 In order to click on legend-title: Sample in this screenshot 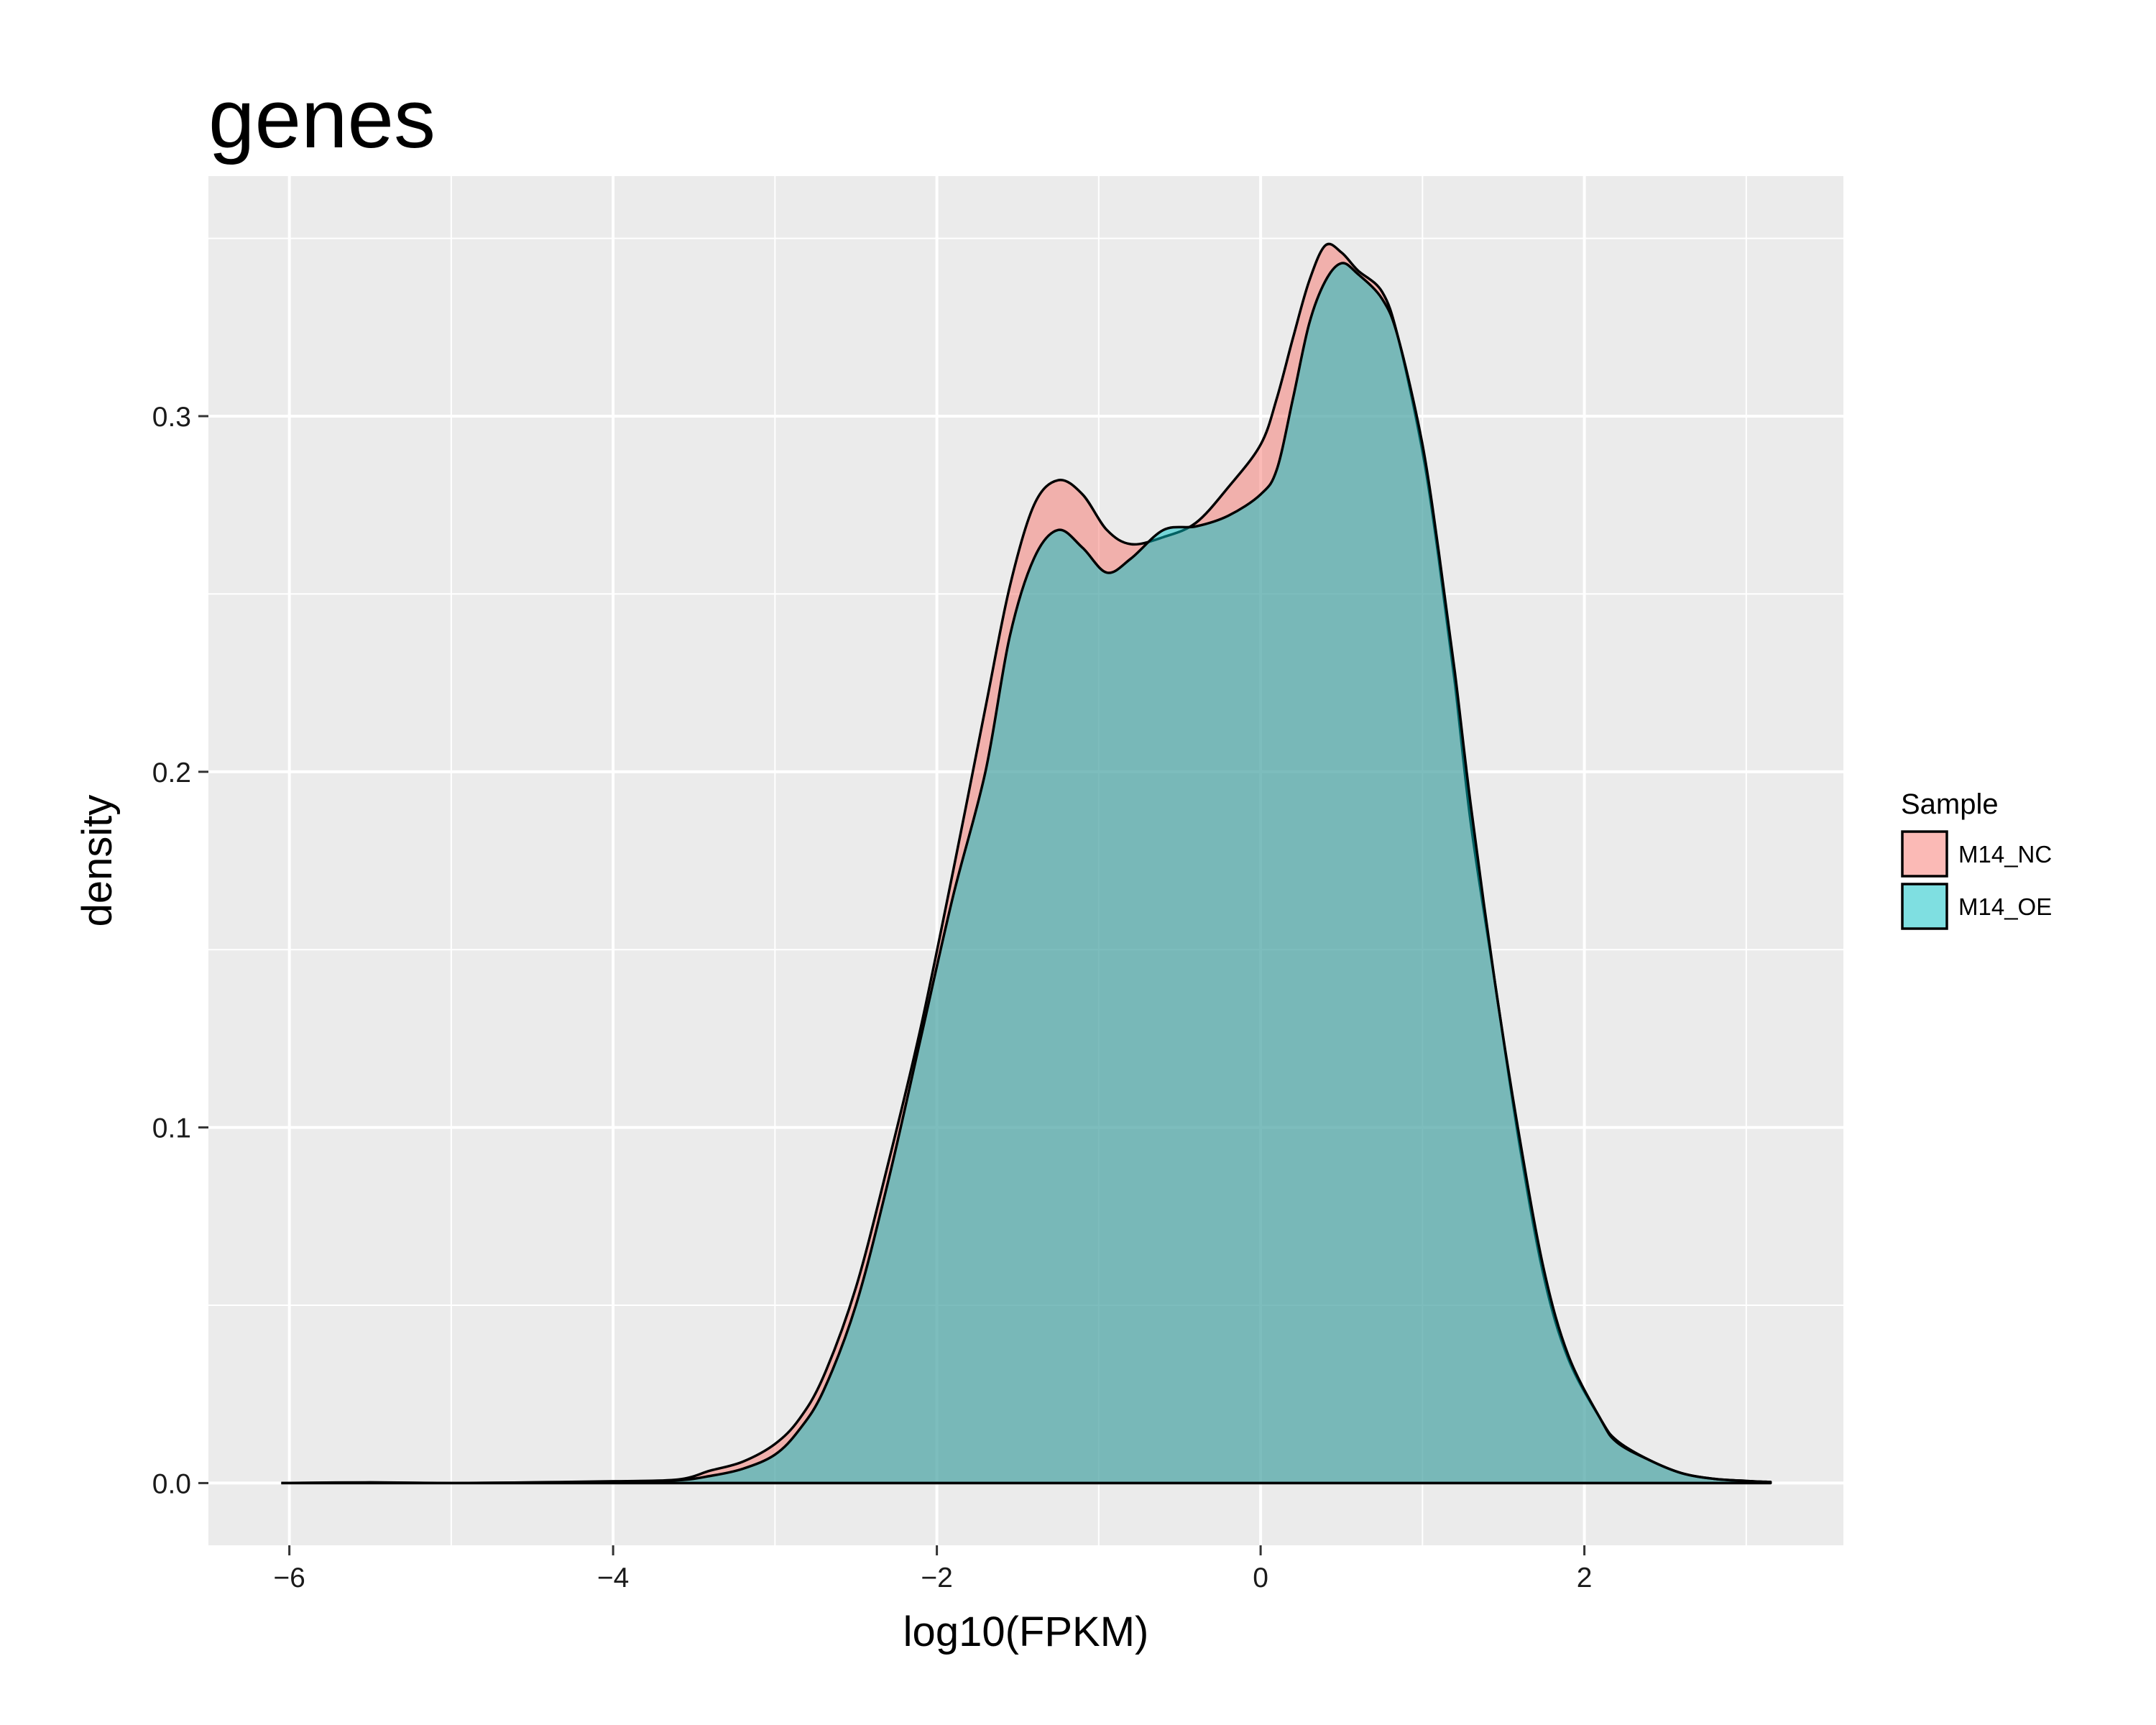, I will do `click(1950, 804)`.